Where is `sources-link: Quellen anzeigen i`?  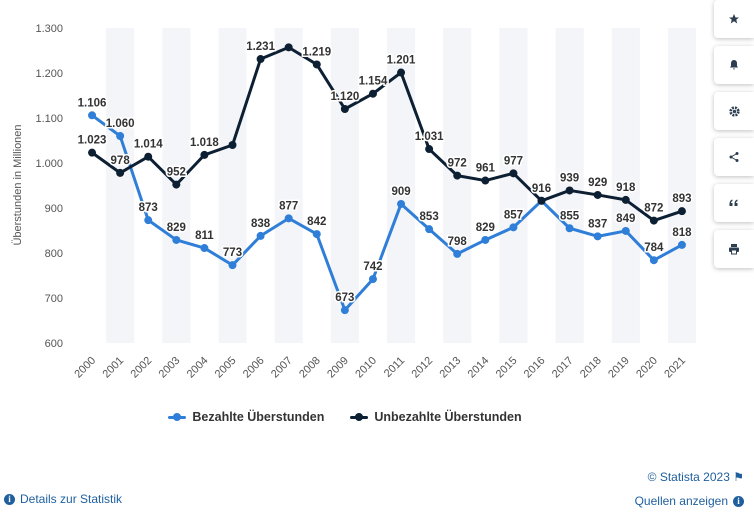 sources-link: Quellen anzeigen i is located at coordinates (689, 501).